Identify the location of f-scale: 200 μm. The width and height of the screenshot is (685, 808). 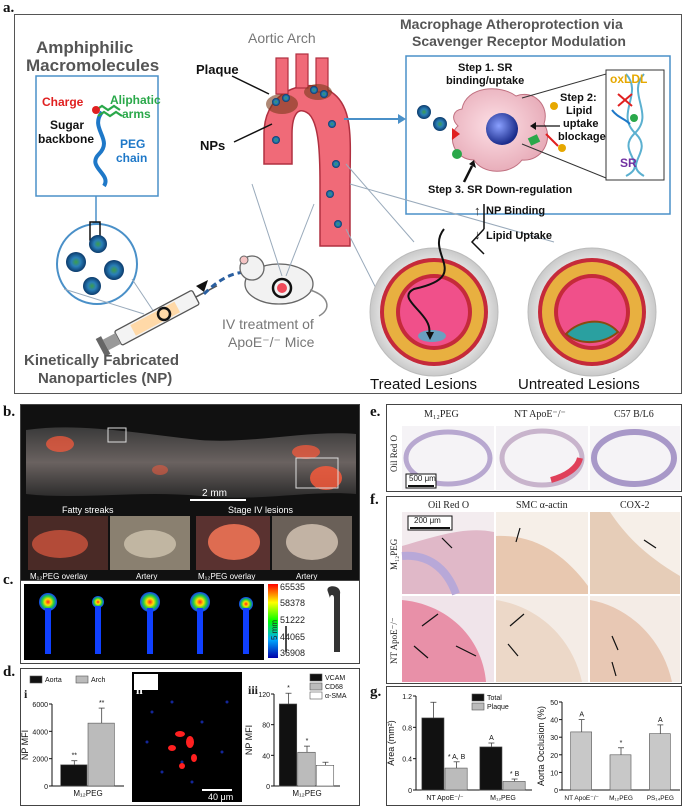
(427, 520).